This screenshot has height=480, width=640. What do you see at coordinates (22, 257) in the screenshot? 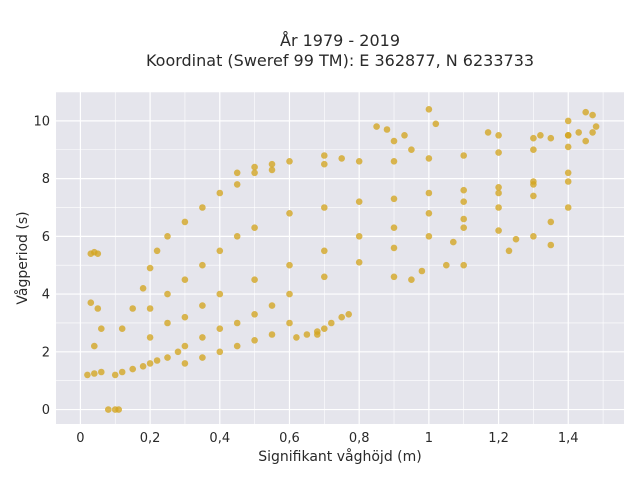
I see `y-axis-title: Vågperiod (s)` at bounding box center [22, 257].